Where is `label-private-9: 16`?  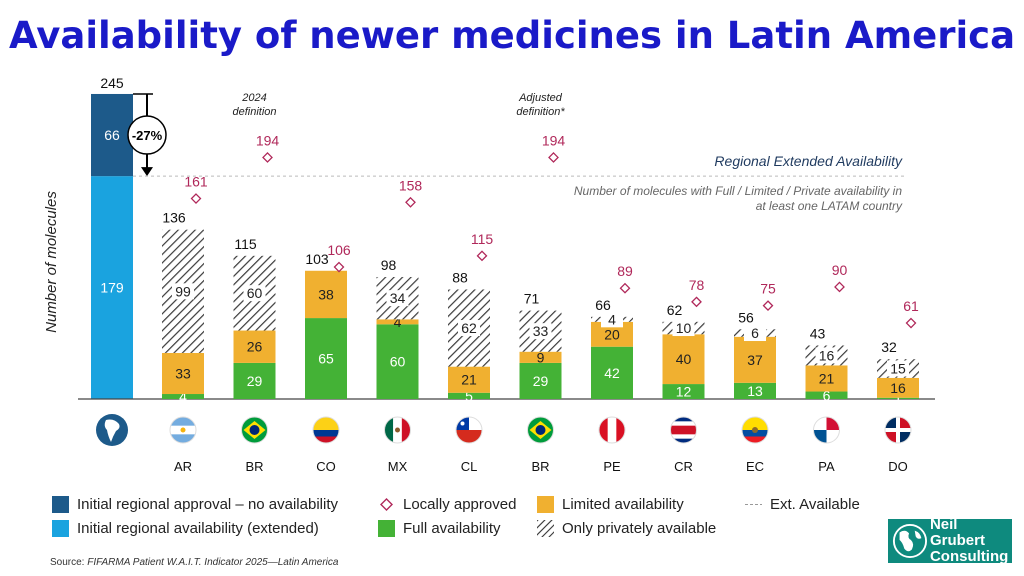 label-private-9: 16 is located at coordinates (827, 355).